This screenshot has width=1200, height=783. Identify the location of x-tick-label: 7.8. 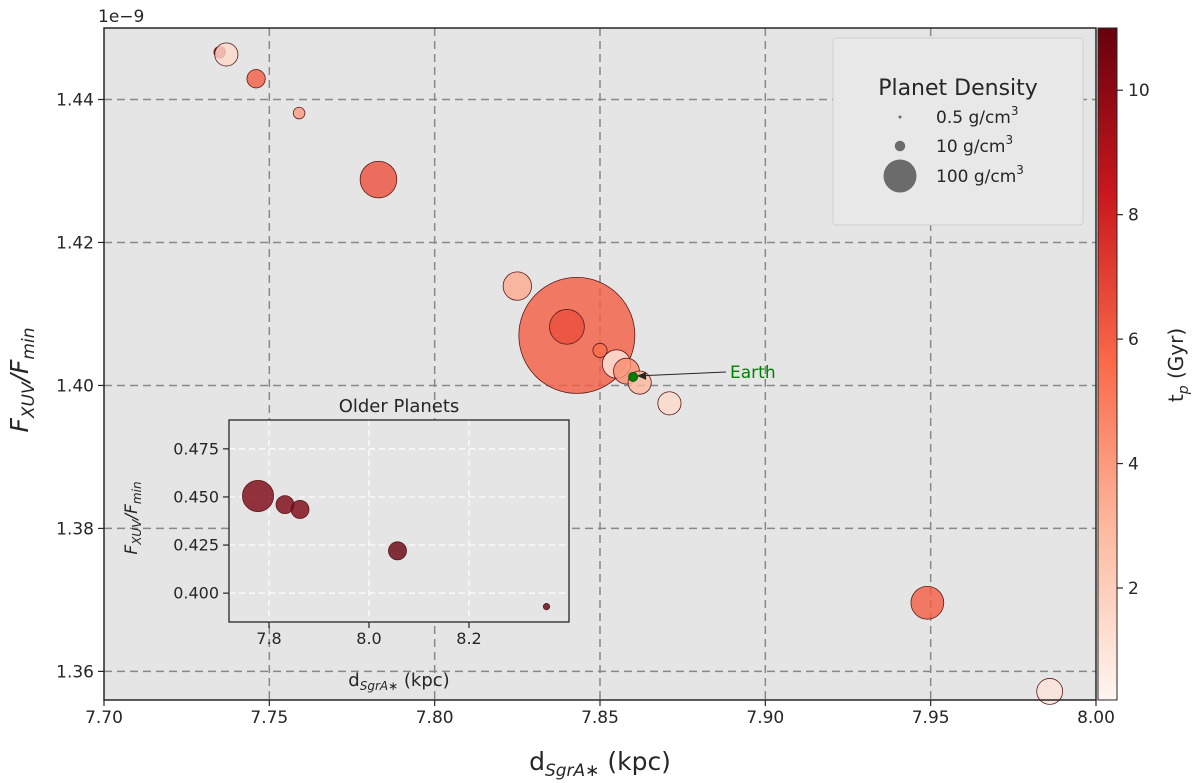
(268, 638).